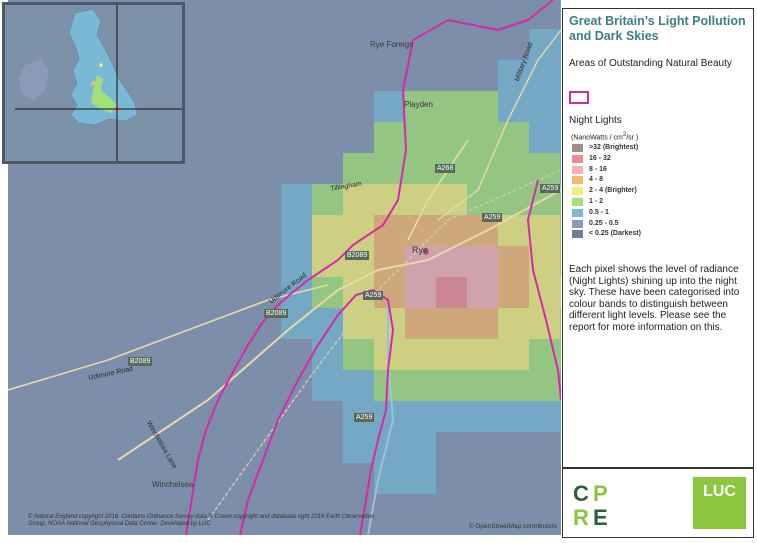  I want to click on units-sup: 2, so click(624, 135).